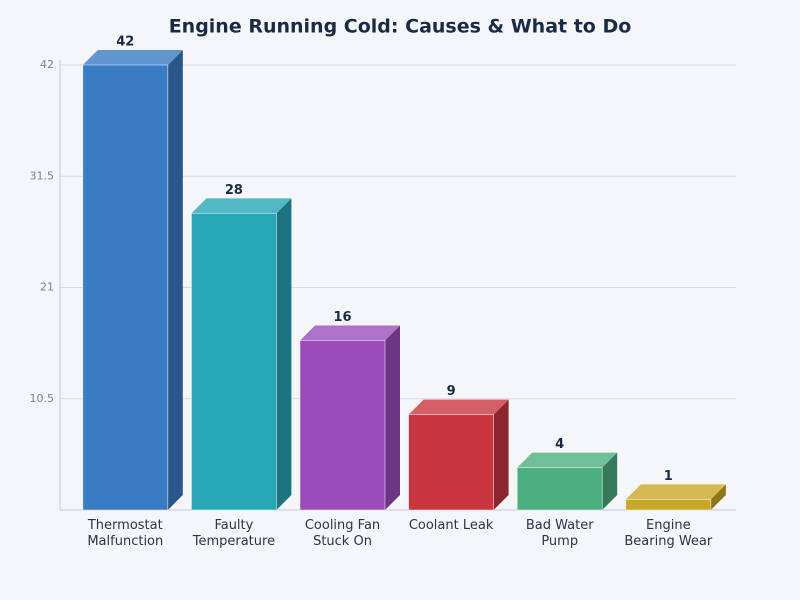 This screenshot has height=600, width=800. What do you see at coordinates (47, 287) in the screenshot?
I see `y-tick-label: 21` at bounding box center [47, 287].